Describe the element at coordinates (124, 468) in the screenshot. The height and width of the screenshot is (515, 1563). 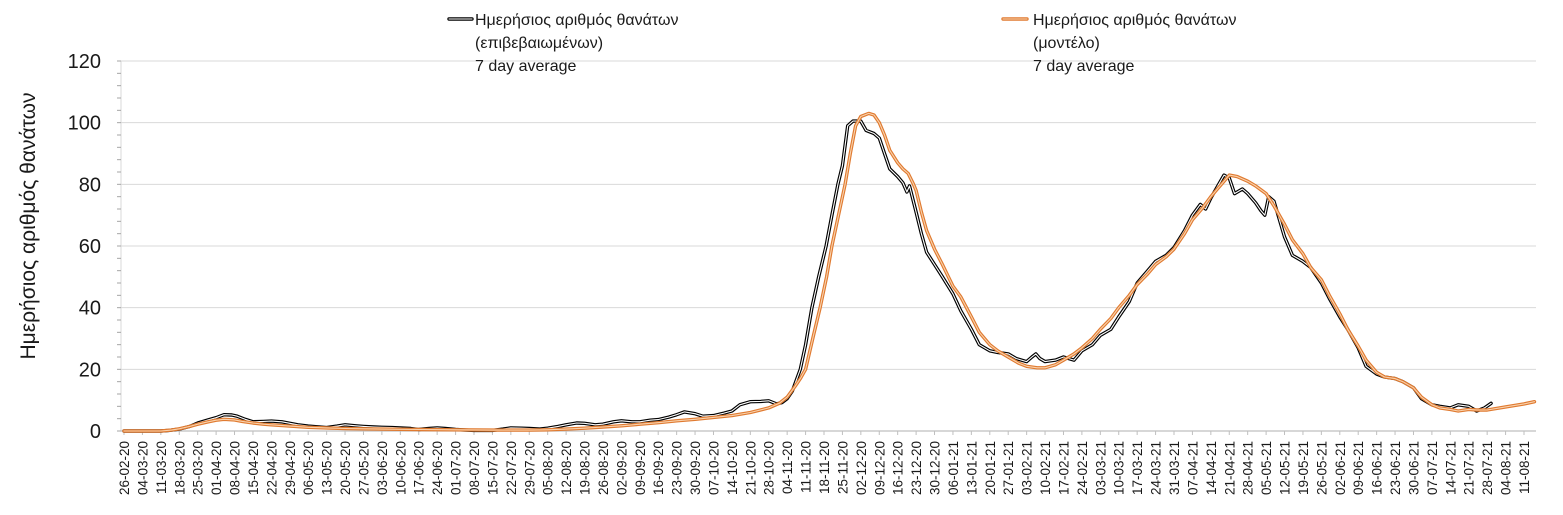
I see `x-tick-label: 26-02-20` at that location.